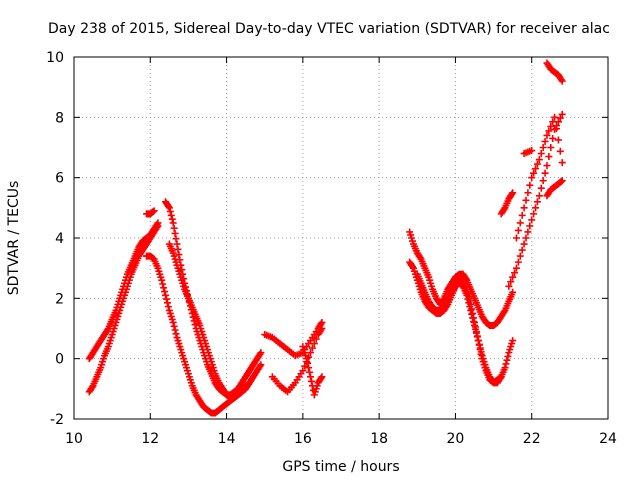  I want to click on series-trace-b, so click(123, 291).